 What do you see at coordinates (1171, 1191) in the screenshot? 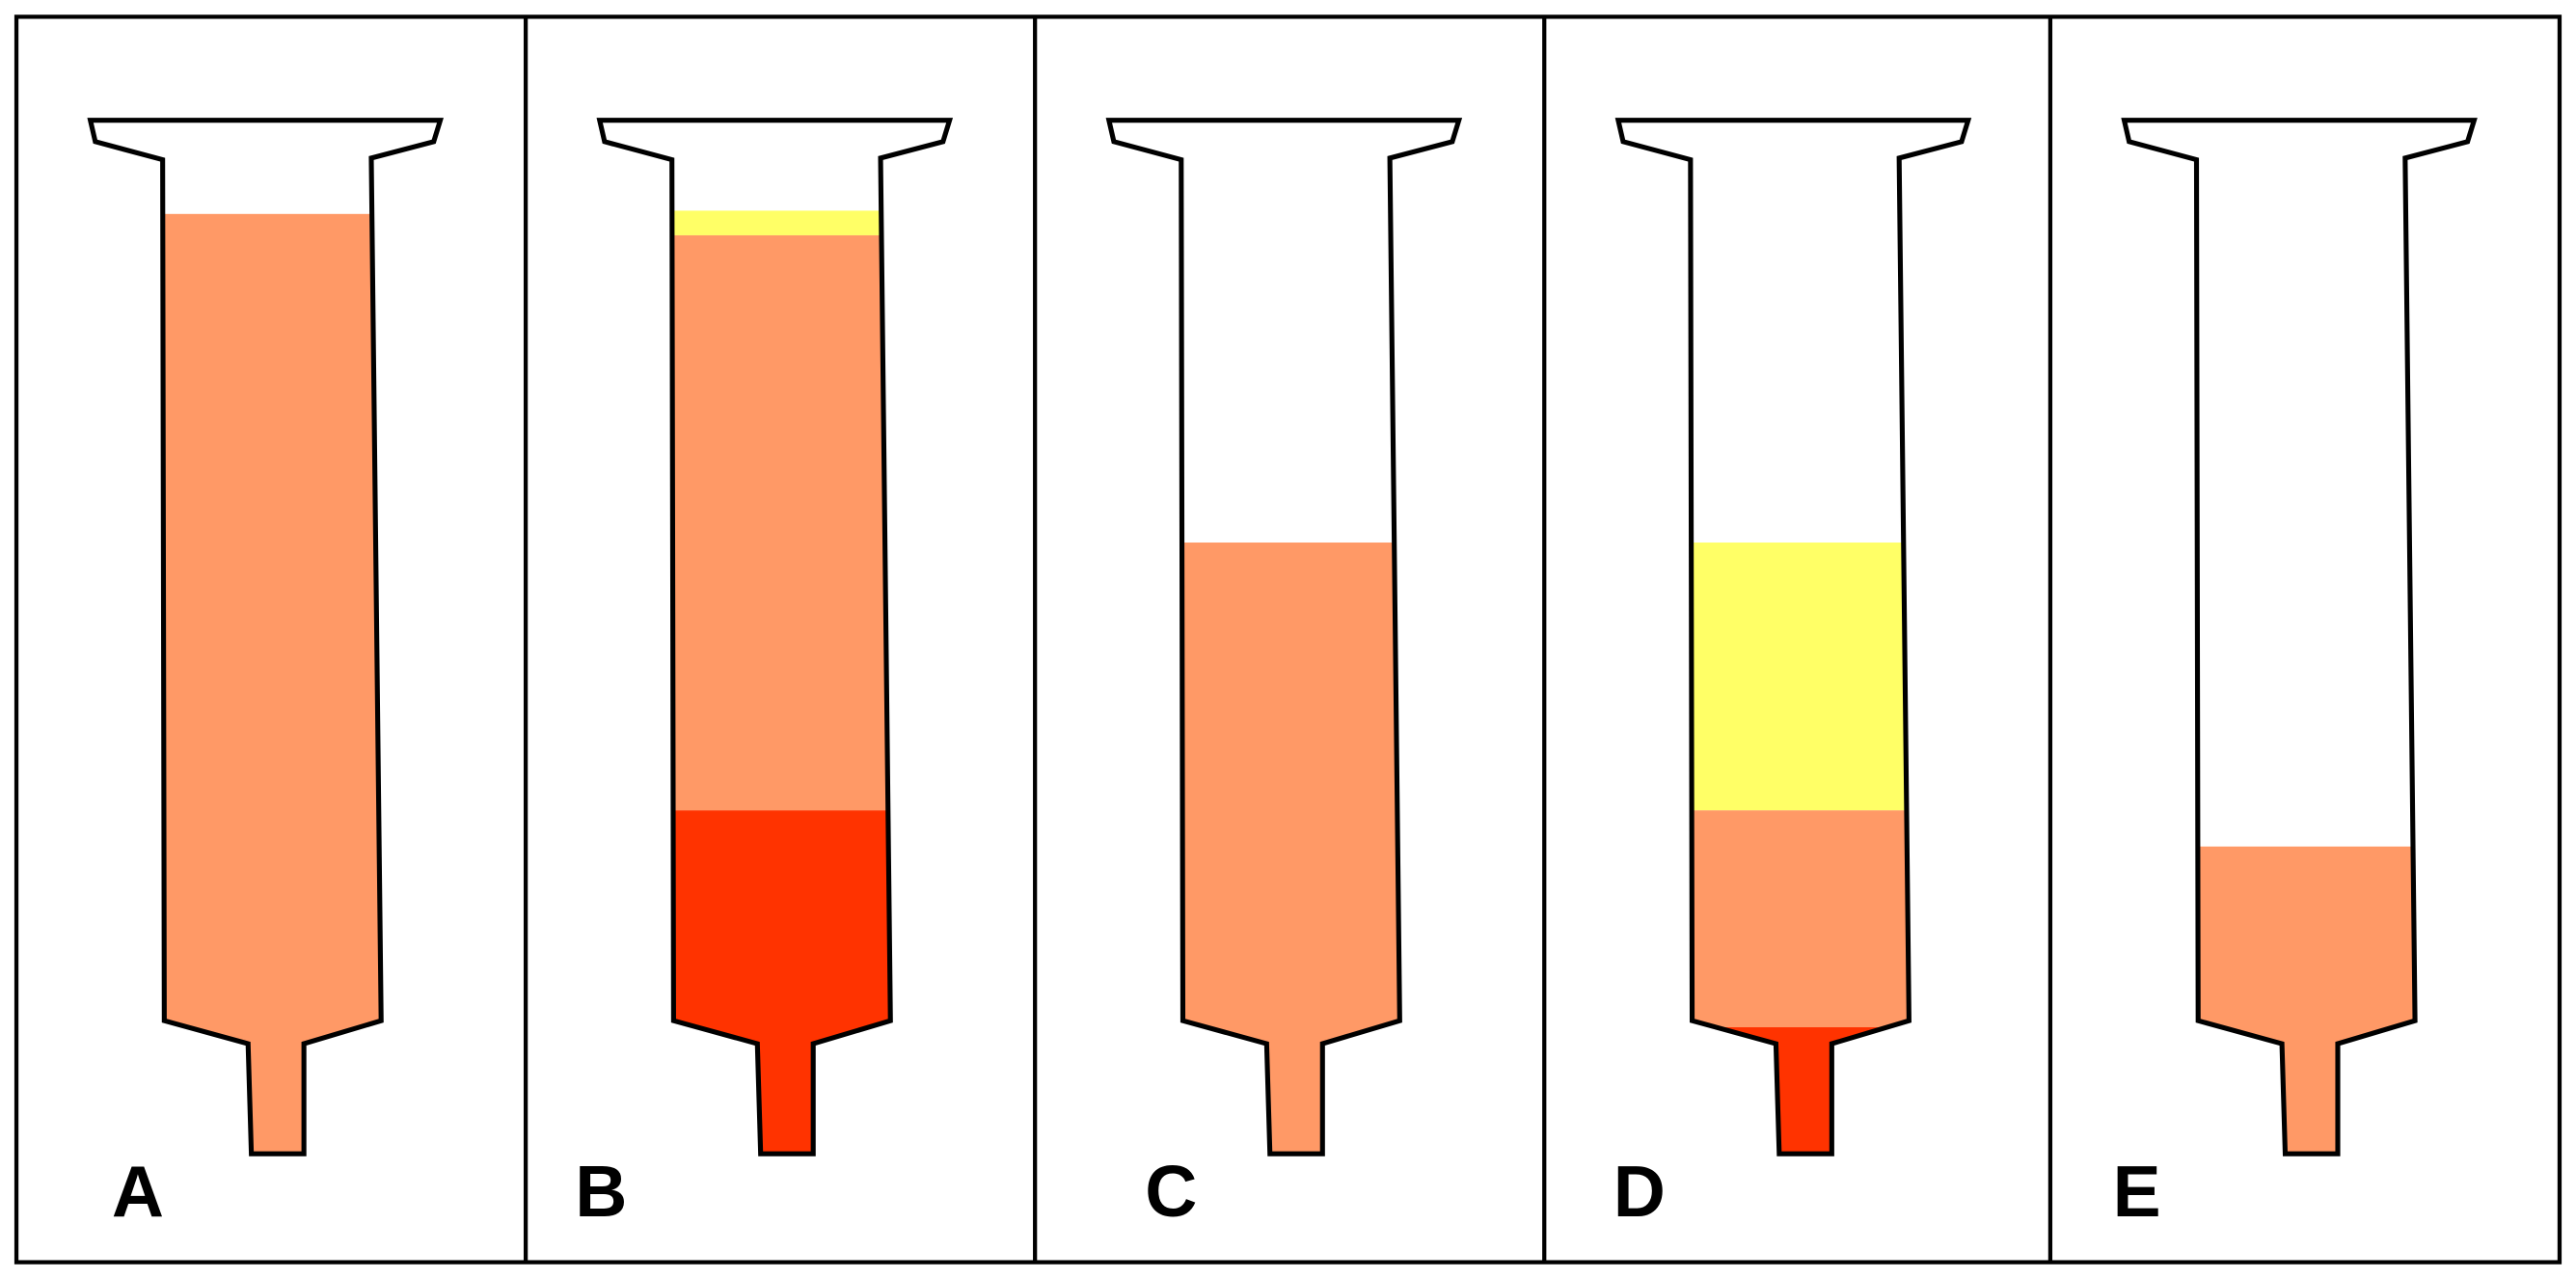
I see `panel-label: C` at bounding box center [1171, 1191].